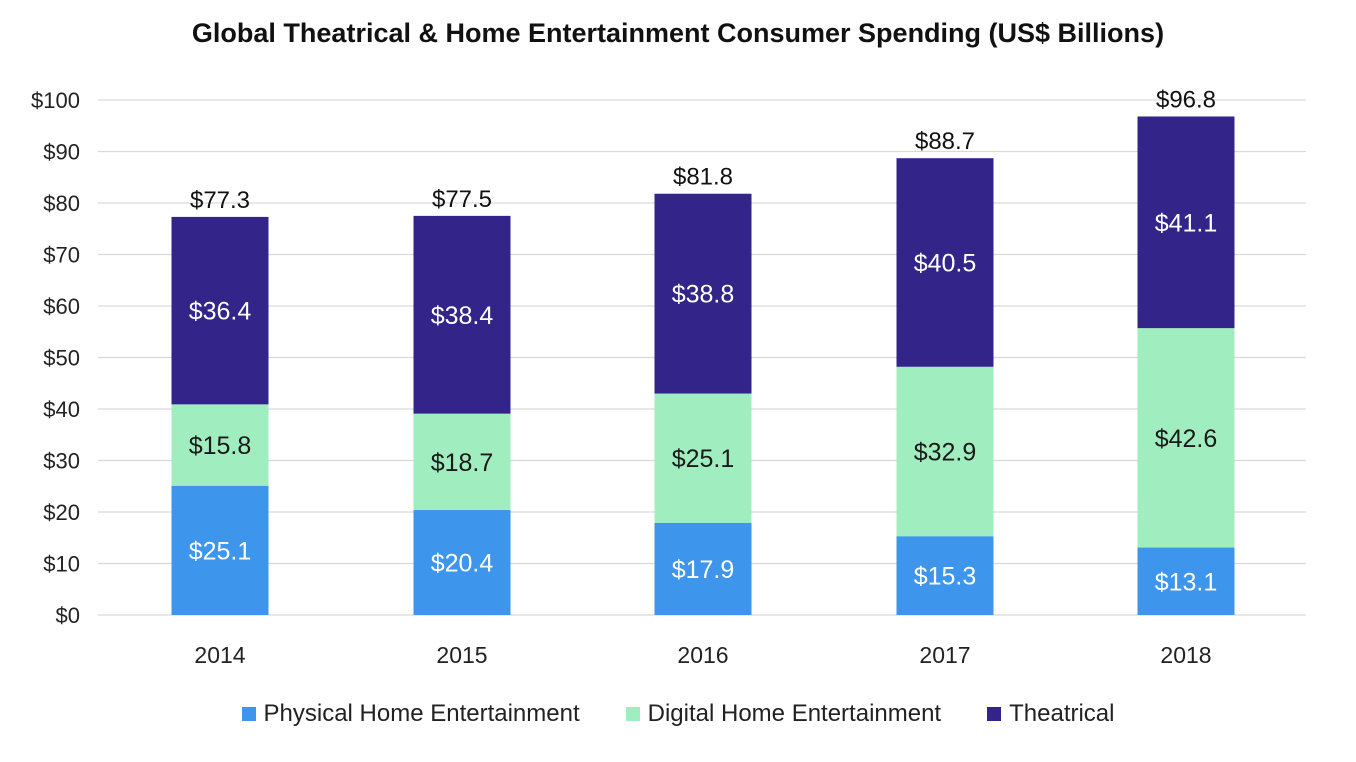 The image size is (1356, 762). I want to click on y-tick-label: $50, so click(61, 358).